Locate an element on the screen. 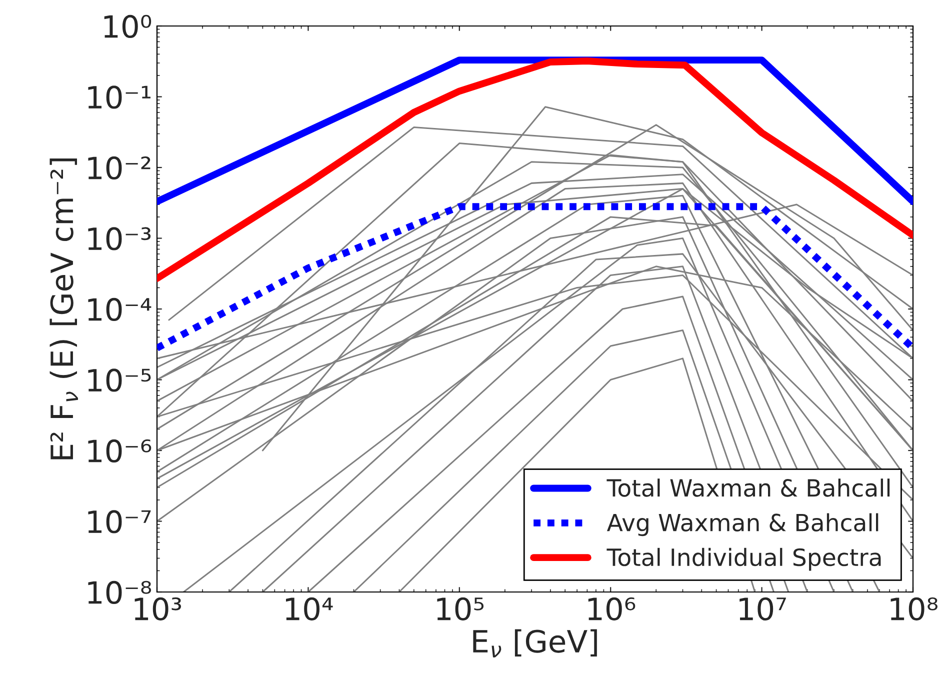 The image size is (942, 694). legend-label: Total Individual Spectra is located at coordinates (743, 559).